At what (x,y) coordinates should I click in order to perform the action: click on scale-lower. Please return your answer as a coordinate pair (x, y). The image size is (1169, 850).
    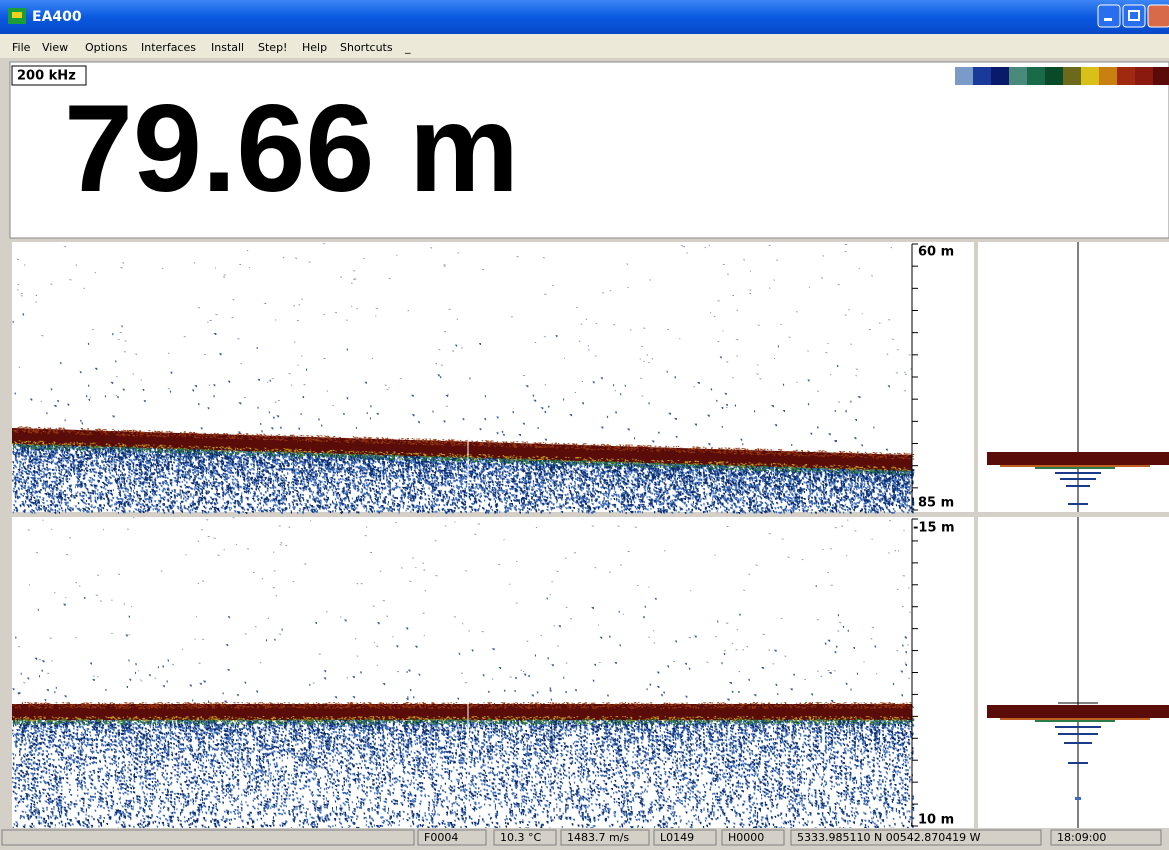
    Looking at the image, I should click on (943, 672).